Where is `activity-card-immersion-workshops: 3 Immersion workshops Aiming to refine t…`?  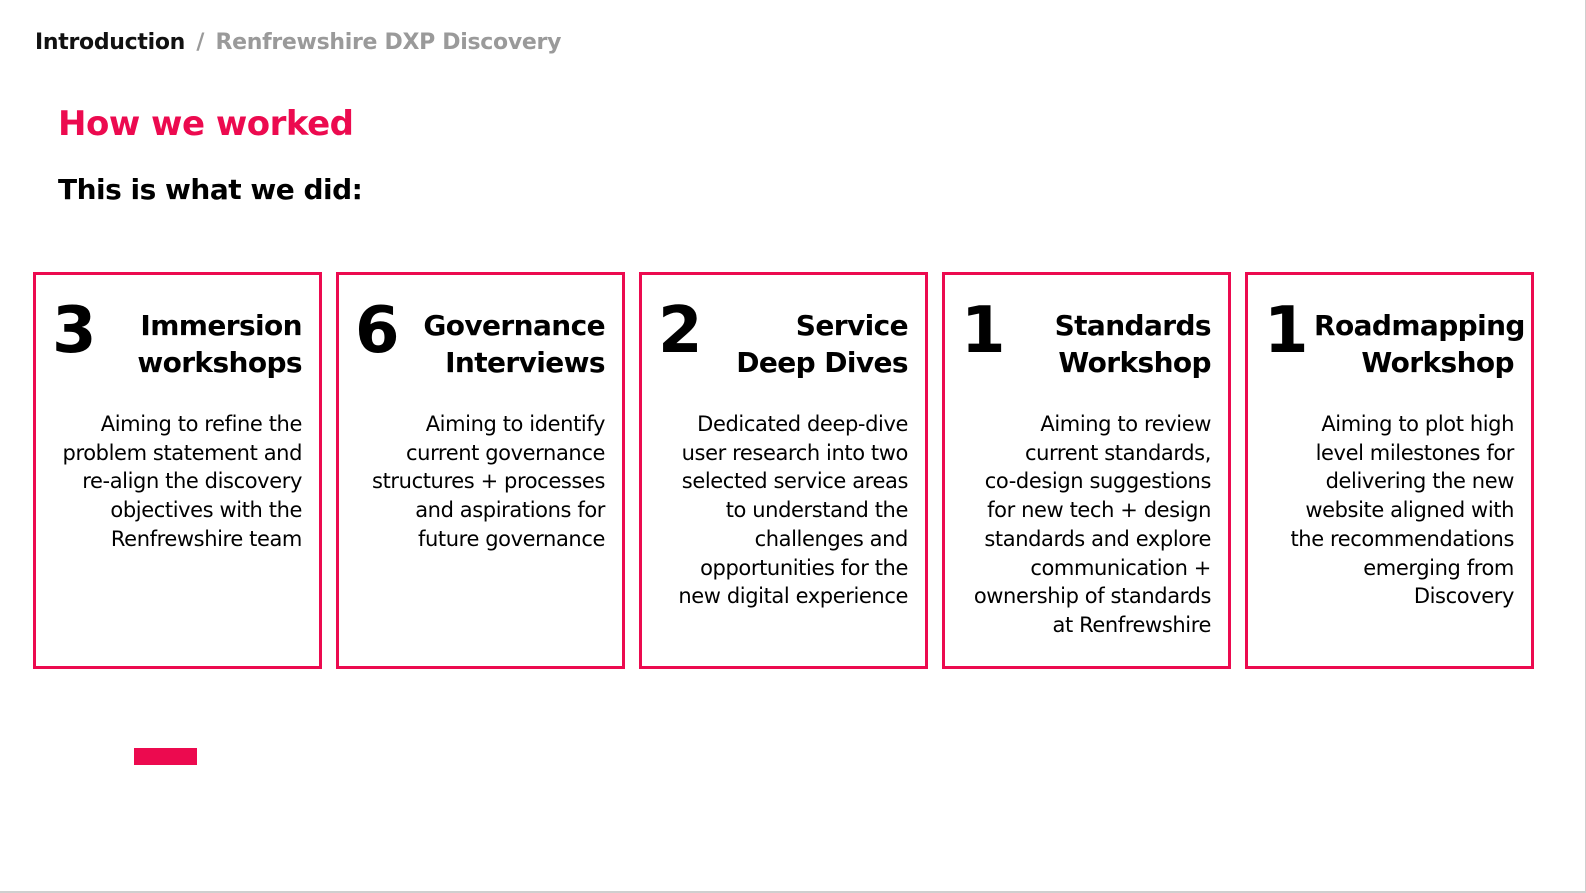
activity-card-immersion-workshops: 3 Immersion workshops Aiming to refine t… is located at coordinates (177, 470).